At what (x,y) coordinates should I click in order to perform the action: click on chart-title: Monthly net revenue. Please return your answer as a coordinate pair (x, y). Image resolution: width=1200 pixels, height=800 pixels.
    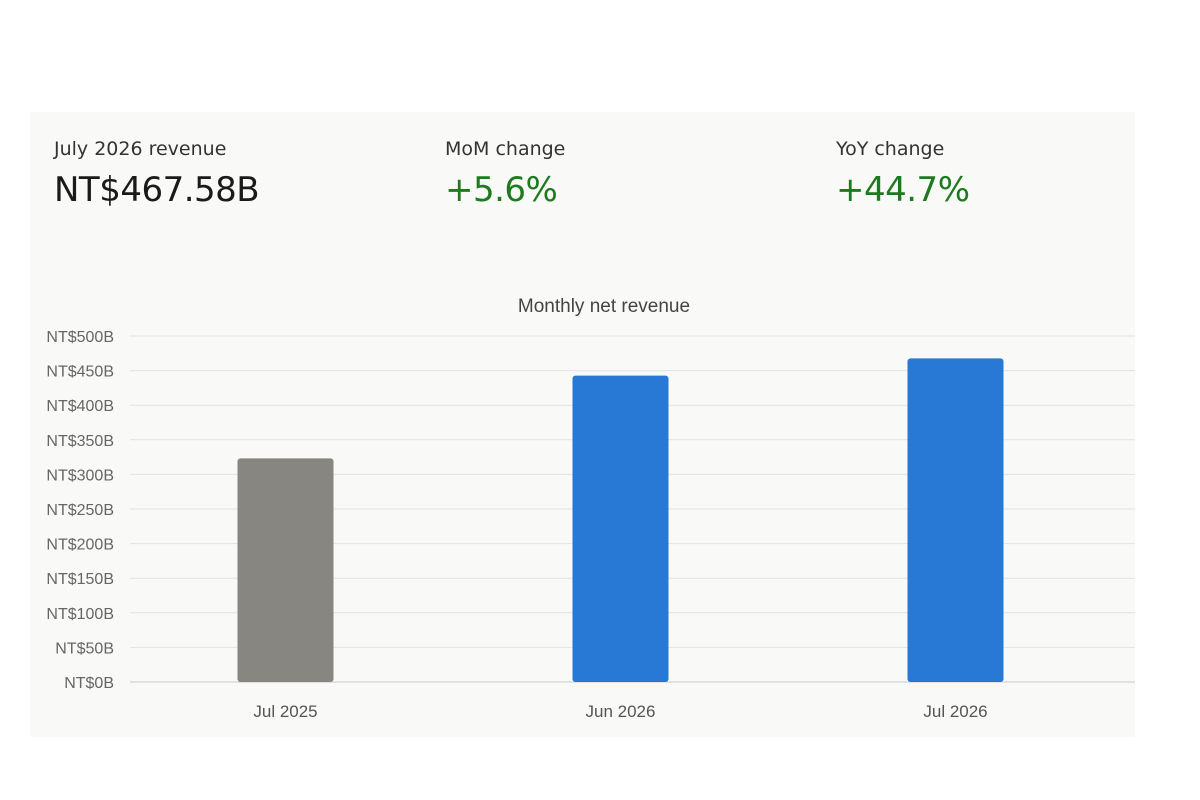
    Looking at the image, I should click on (604, 306).